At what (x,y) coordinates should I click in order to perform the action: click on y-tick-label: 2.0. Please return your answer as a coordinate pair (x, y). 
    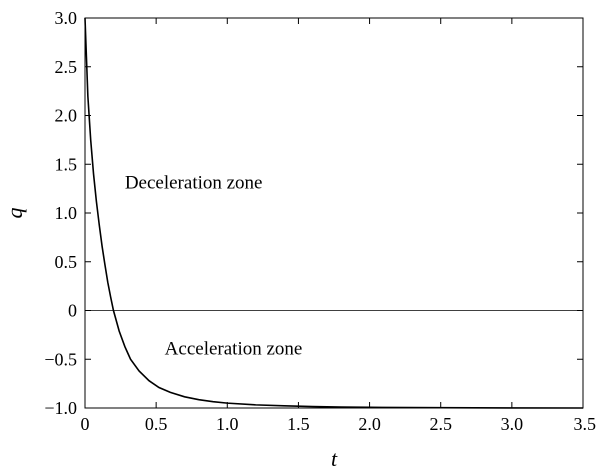
    Looking at the image, I should click on (66, 116).